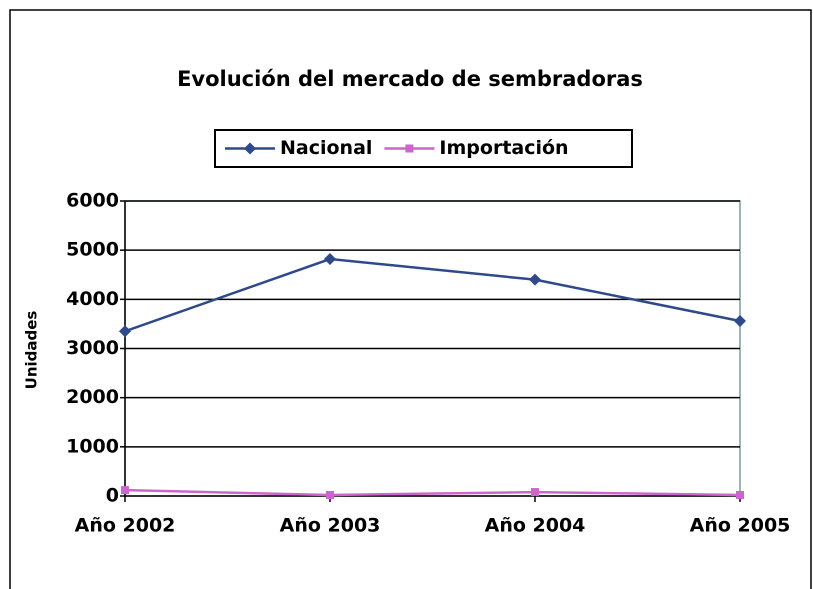  What do you see at coordinates (92, 446) in the screenshot?
I see `y-tick-label: 1000` at bounding box center [92, 446].